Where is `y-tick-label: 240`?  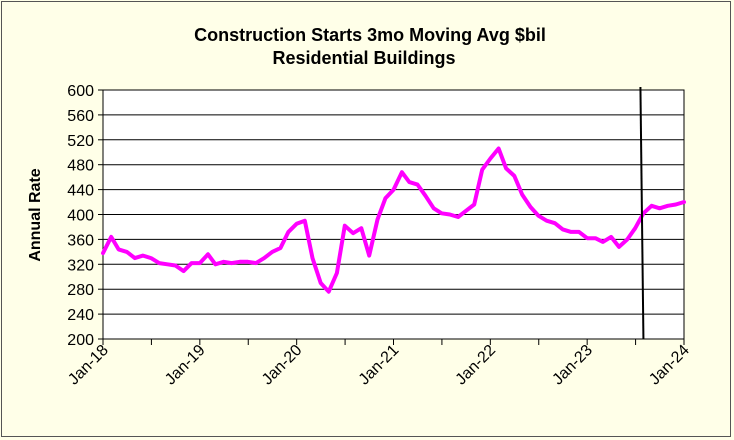
y-tick-label: 240 is located at coordinates (80, 315).